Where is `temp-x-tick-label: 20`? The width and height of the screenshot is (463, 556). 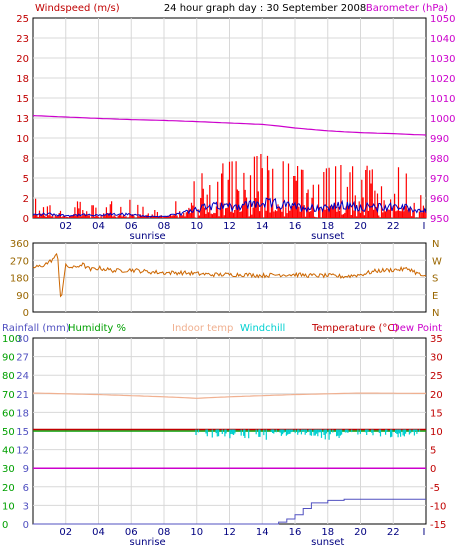
temp-x-tick-label: 20 is located at coordinates (360, 532).